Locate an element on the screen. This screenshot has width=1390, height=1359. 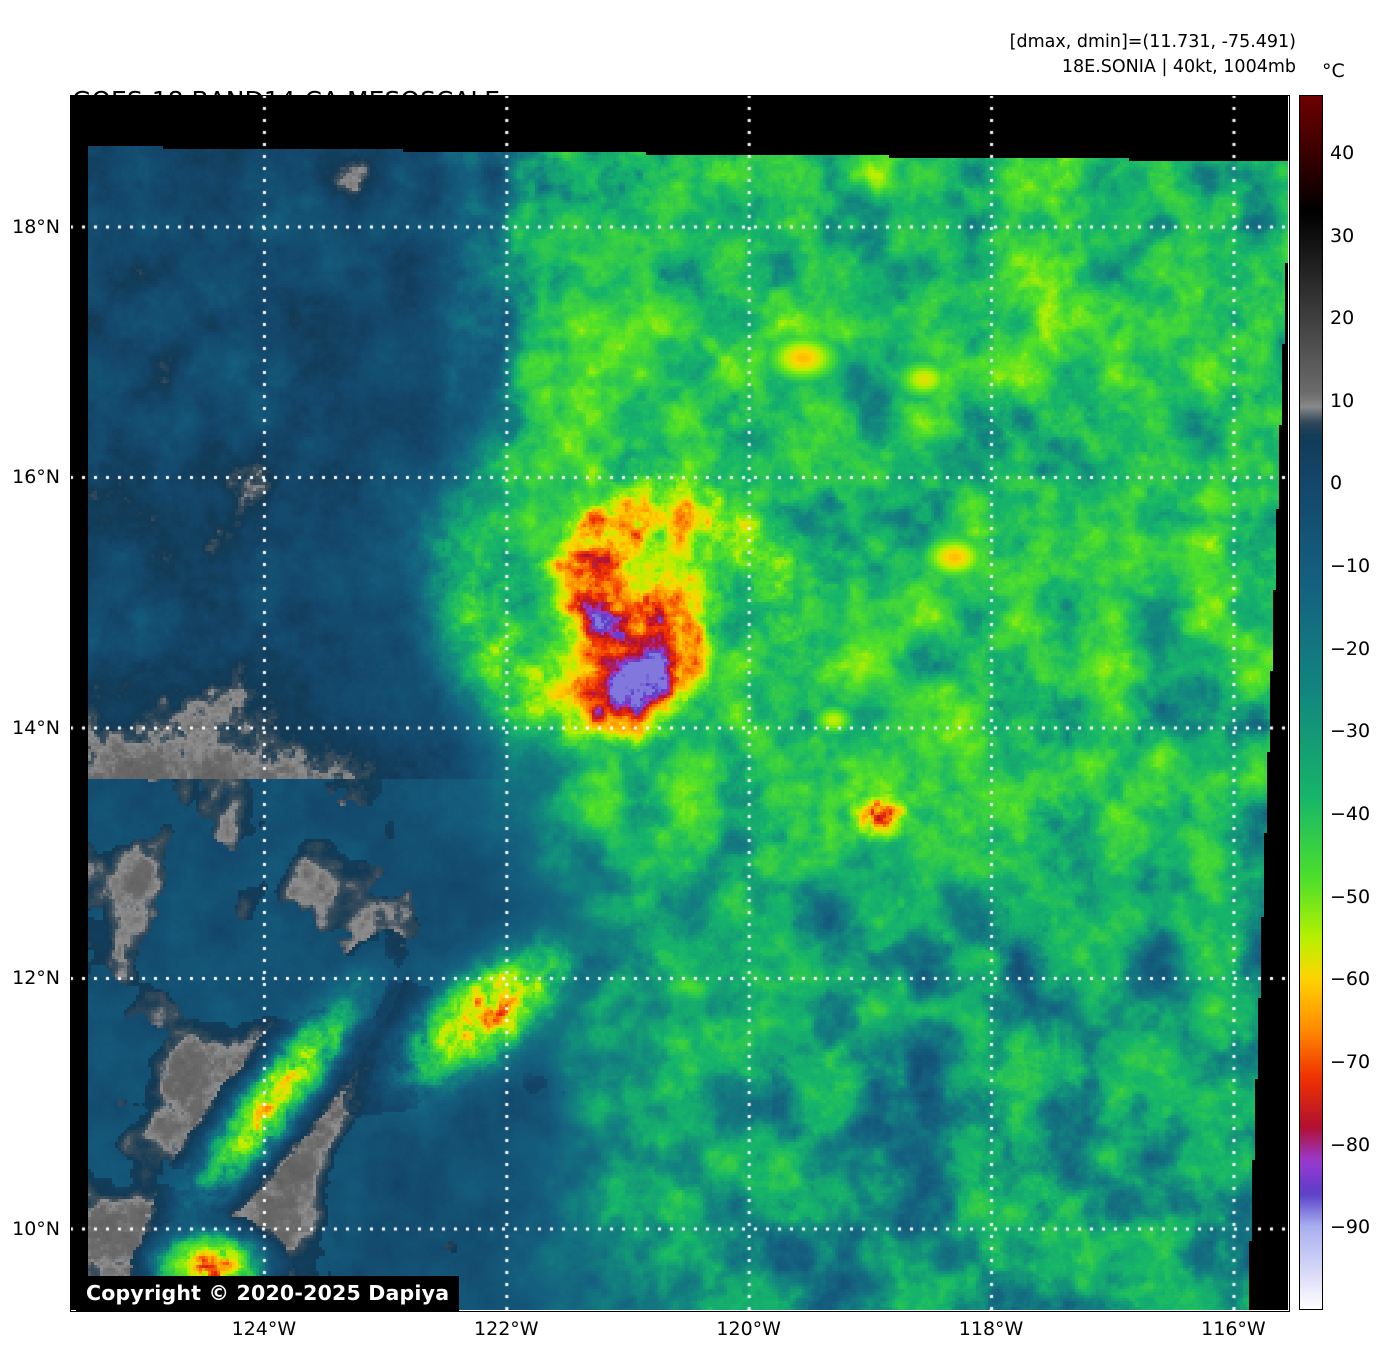
colorbar-gradient is located at coordinates (1311, 702).